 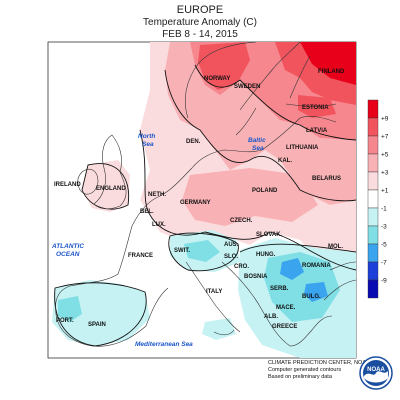 I want to click on legend-tick-label: -7, so click(x=384, y=263).